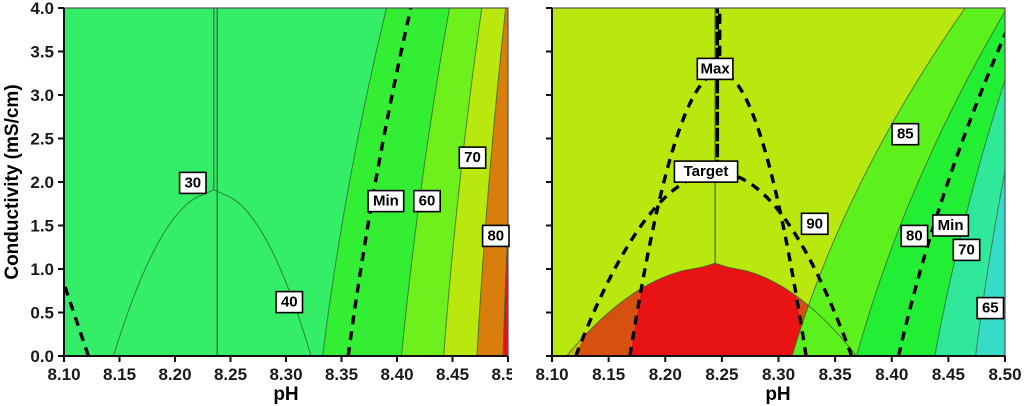  I want to click on contour-label-text: 60, so click(427, 201).